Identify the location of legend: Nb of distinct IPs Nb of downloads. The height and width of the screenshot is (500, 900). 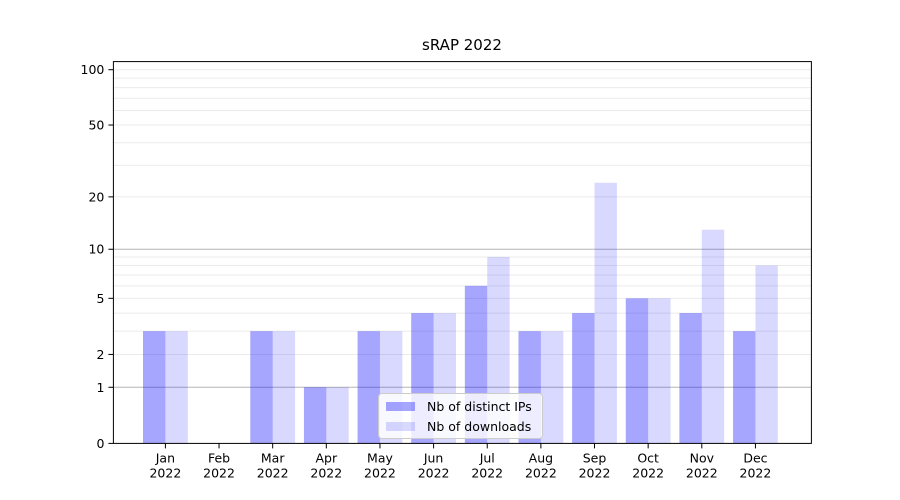
(460, 416).